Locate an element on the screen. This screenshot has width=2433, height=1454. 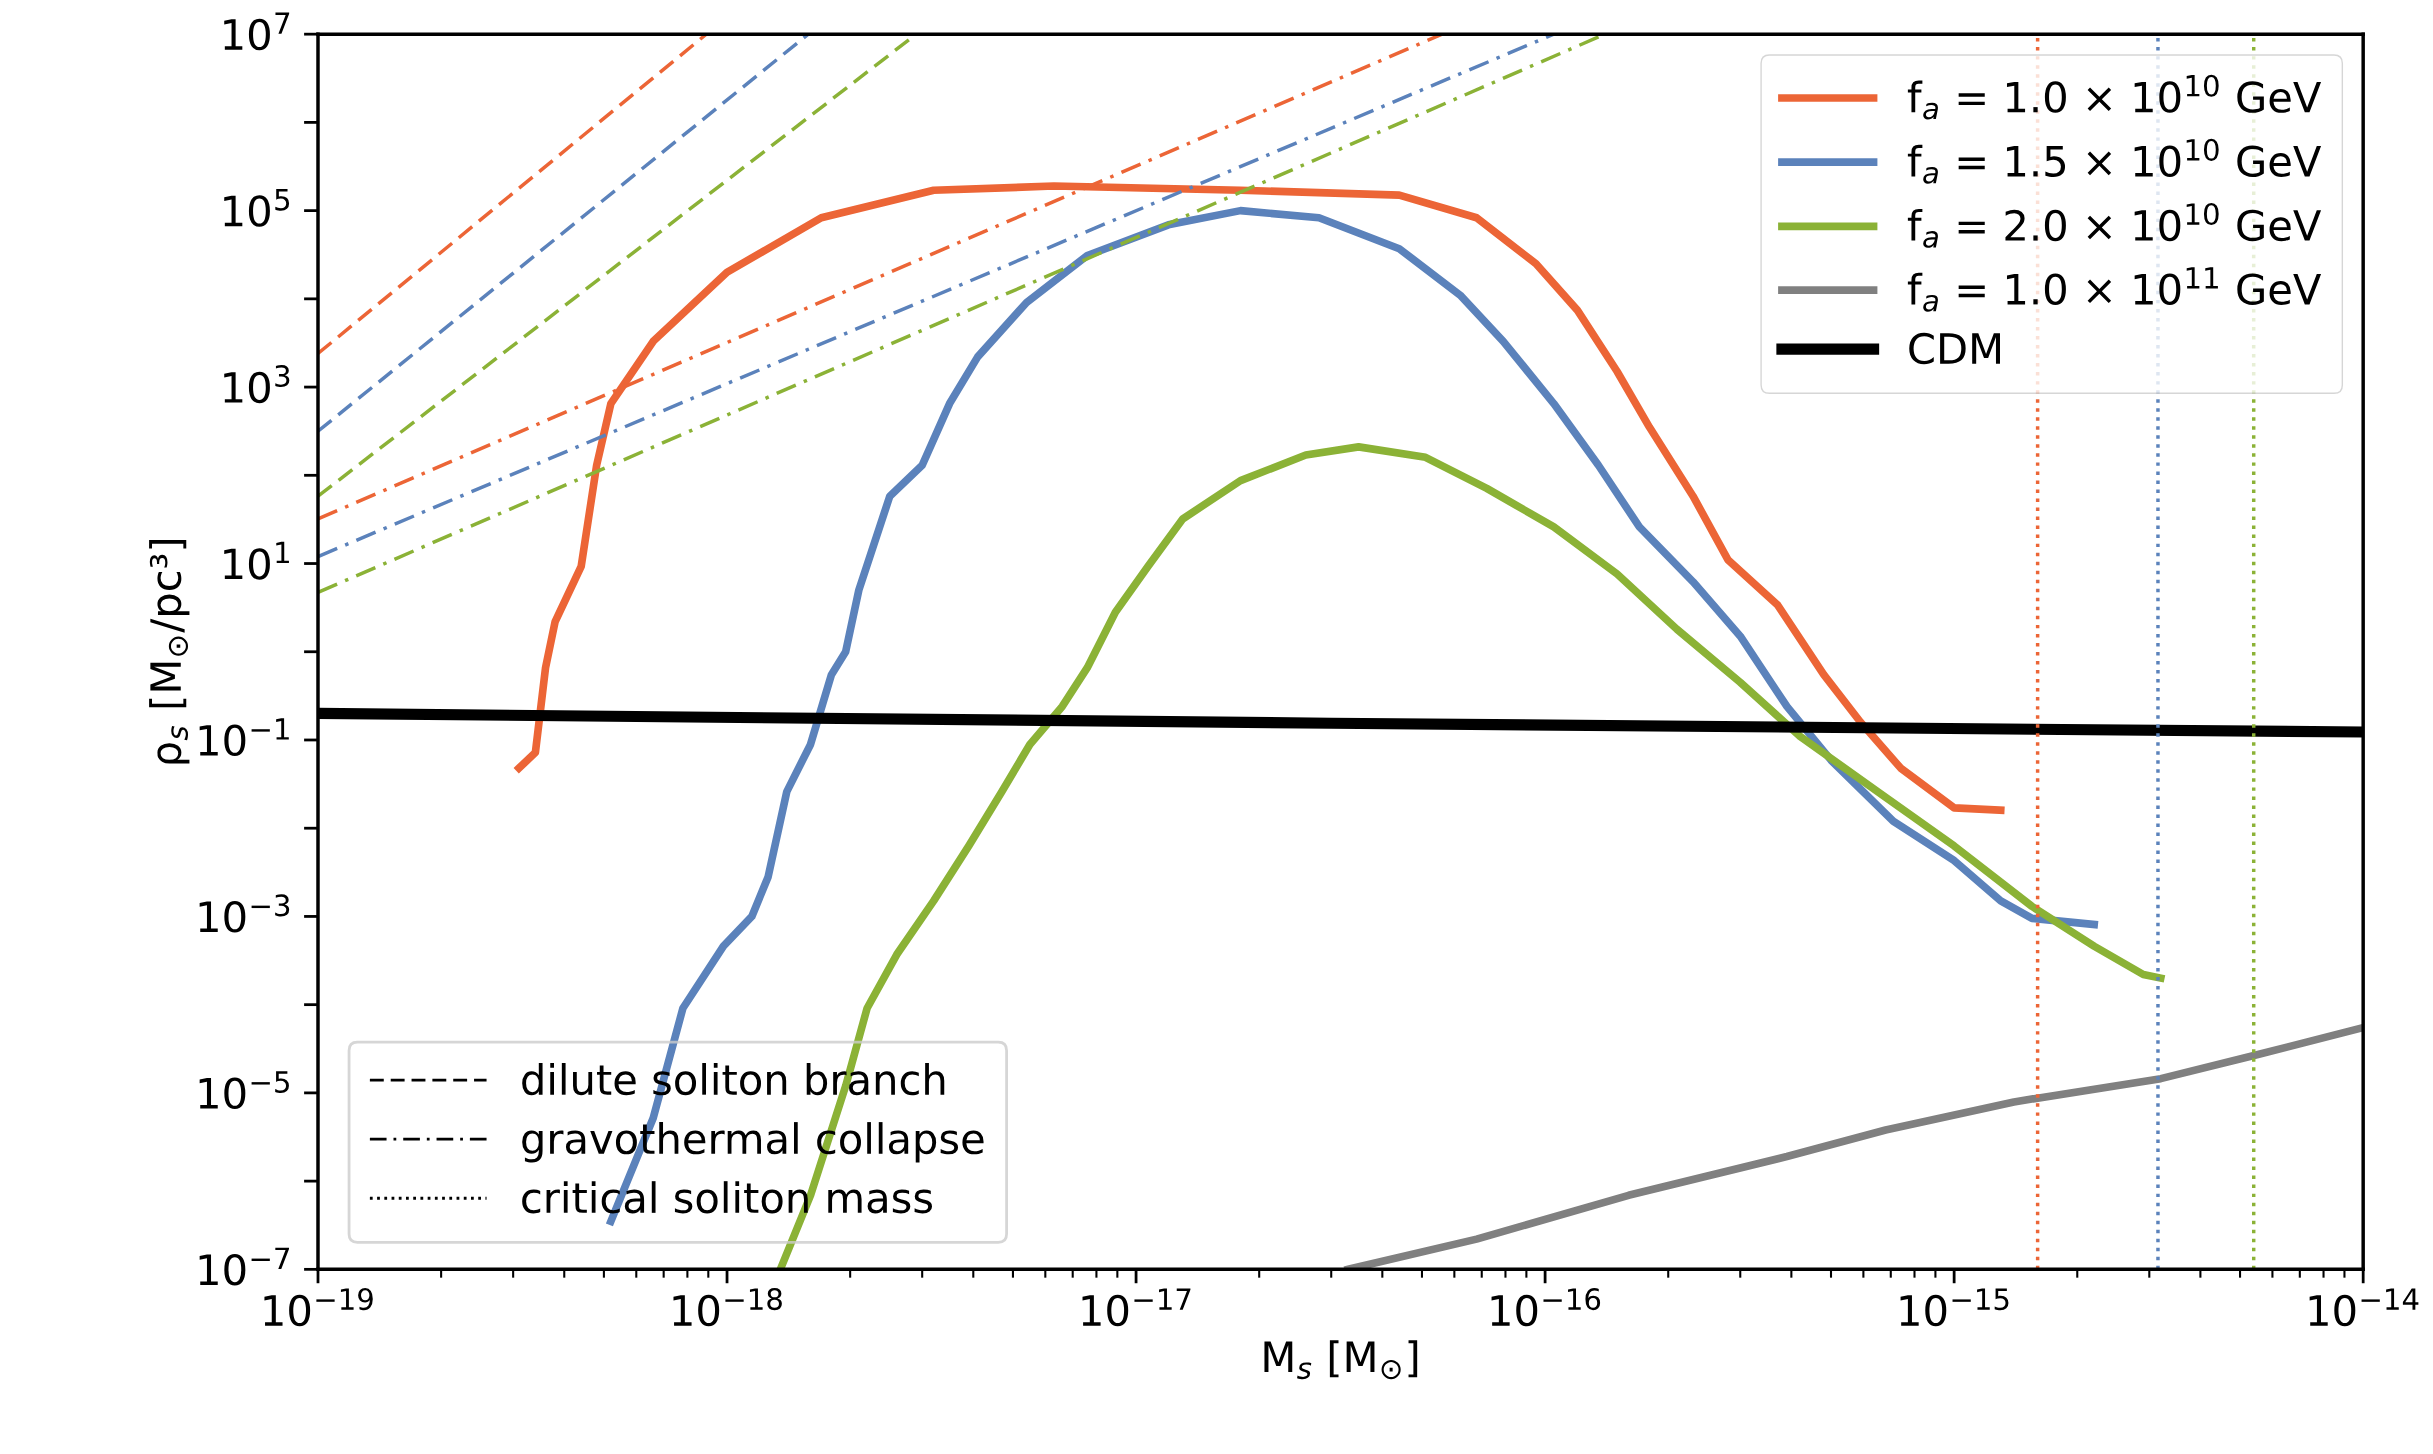
legend-label: f$_{a}$ = 1.0 × 10$^{10}$ GeV is located at coordinates (2114, 97).